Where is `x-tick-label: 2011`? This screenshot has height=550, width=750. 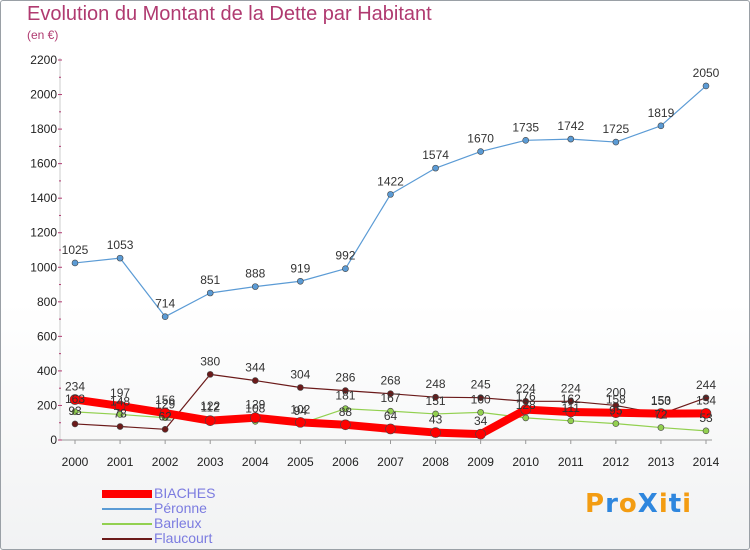
x-tick-label: 2011 is located at coordinates (571, 462).